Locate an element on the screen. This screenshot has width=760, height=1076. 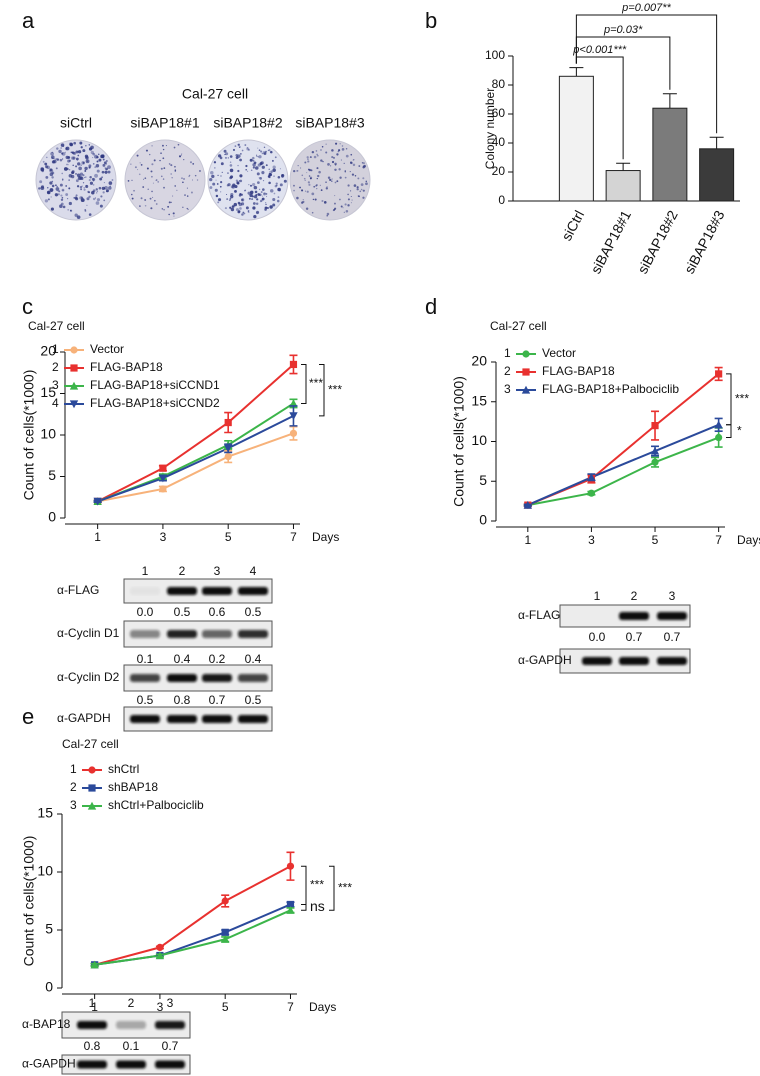
y-tick-label: 60 is located at coordinates (499, 113).